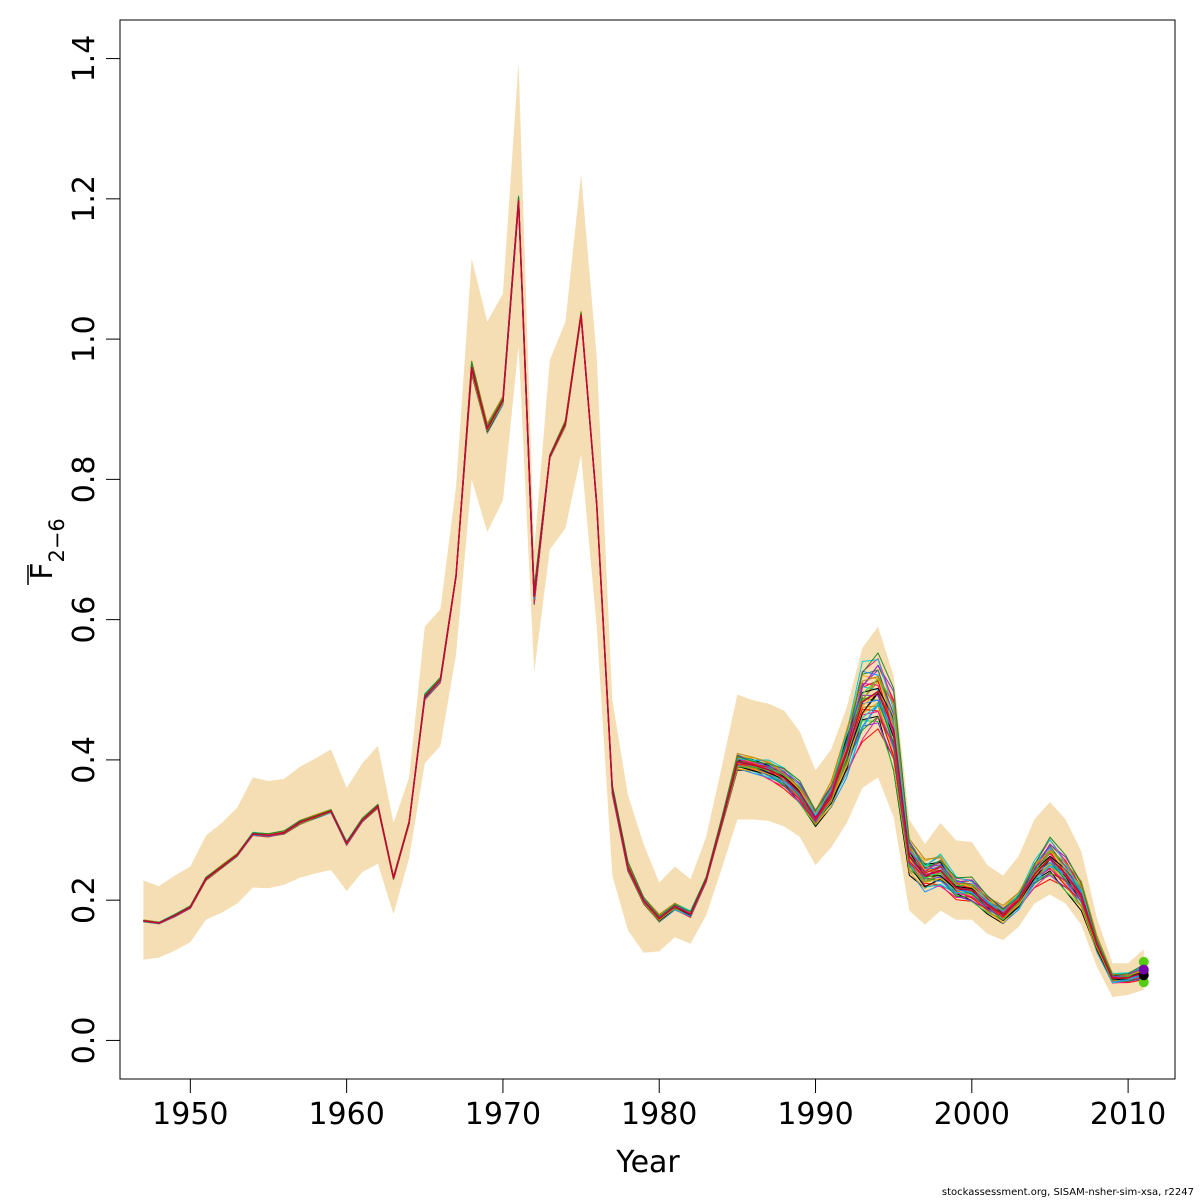 This screenshot has width=1200, height=1200. Describe the element at coordinates (84, 199) in the screenshot. I see `y-tick-label: 1.2` at that location.